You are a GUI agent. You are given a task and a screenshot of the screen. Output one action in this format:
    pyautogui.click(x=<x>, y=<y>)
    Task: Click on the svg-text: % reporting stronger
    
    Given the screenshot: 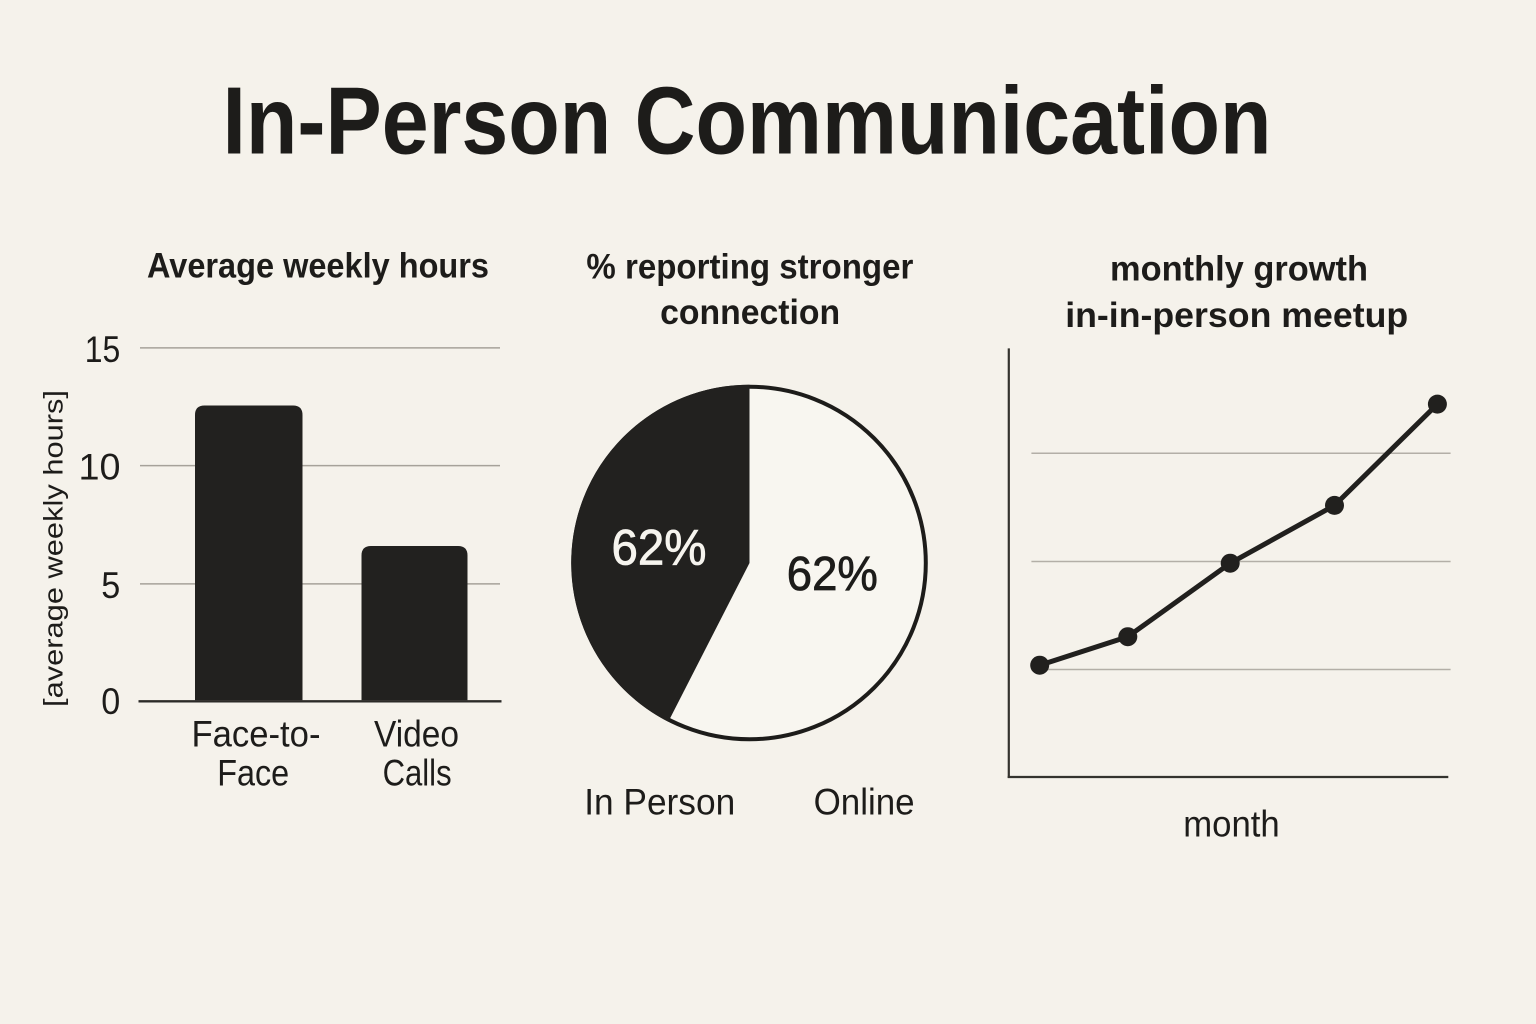 What is the action you would take?
    pyautogui.click(x=749, y=267)
    